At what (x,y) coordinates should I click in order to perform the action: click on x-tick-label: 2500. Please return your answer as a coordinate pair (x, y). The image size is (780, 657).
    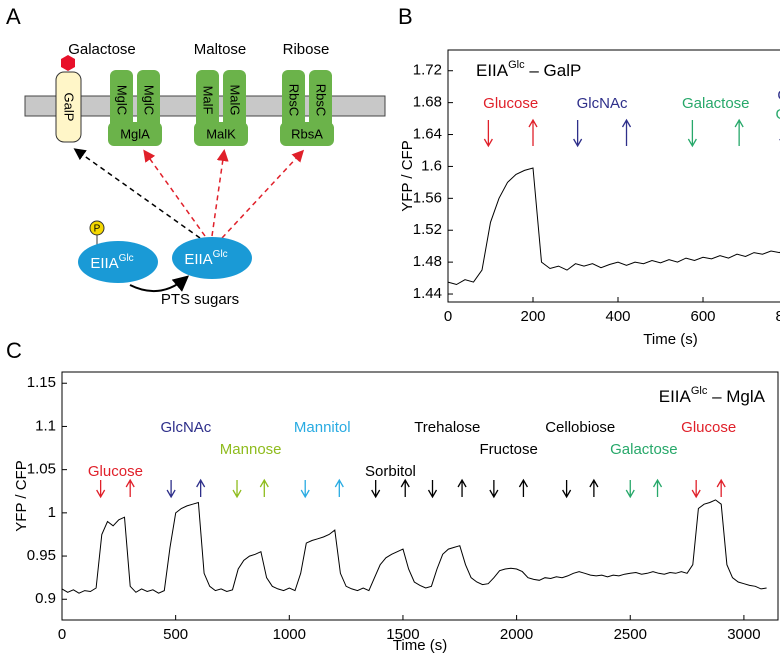
    Looking at the image, I should click on (630, 634).